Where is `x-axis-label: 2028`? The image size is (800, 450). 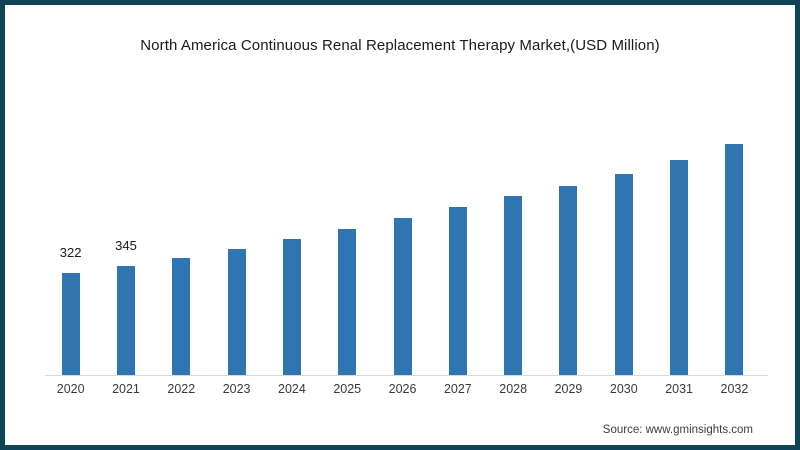 x-axis-label: 2028 is located at coordinates (513, 389).